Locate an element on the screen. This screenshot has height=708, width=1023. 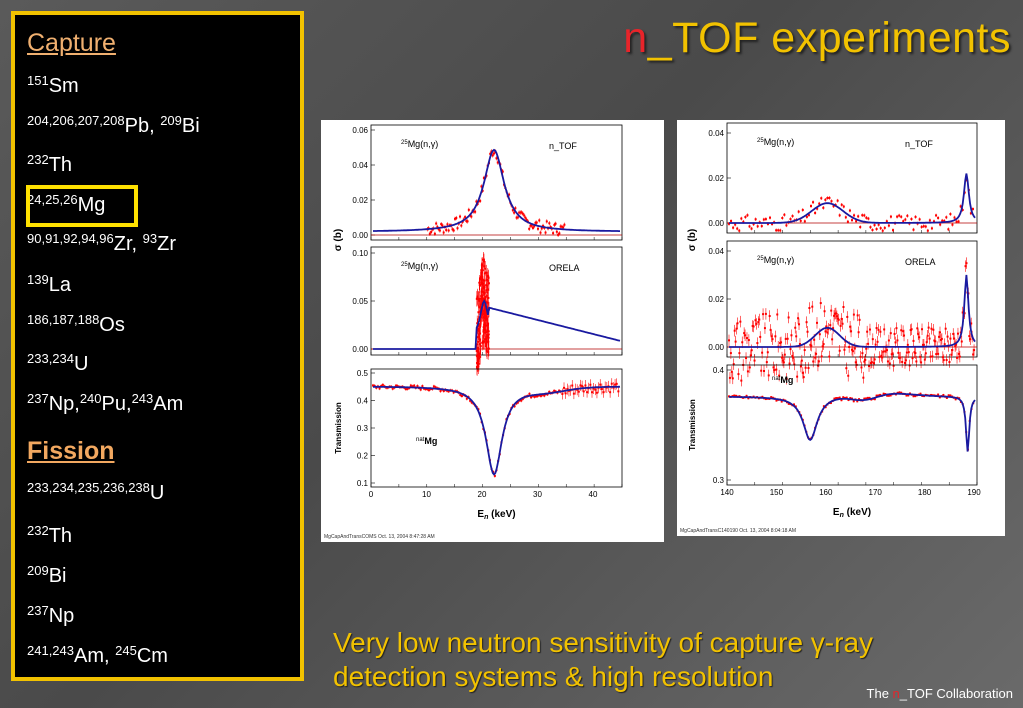
credit-n: n is located at coordinates (896, 693).